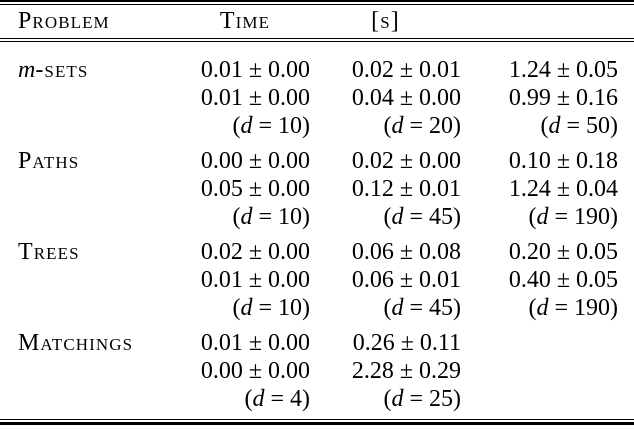 The width and height of the screenshot is (634, 430). Describe the element at coordinates (563, 280) in the screenshot. I see `value-cell: 0.40 ± 0.05` at that location.